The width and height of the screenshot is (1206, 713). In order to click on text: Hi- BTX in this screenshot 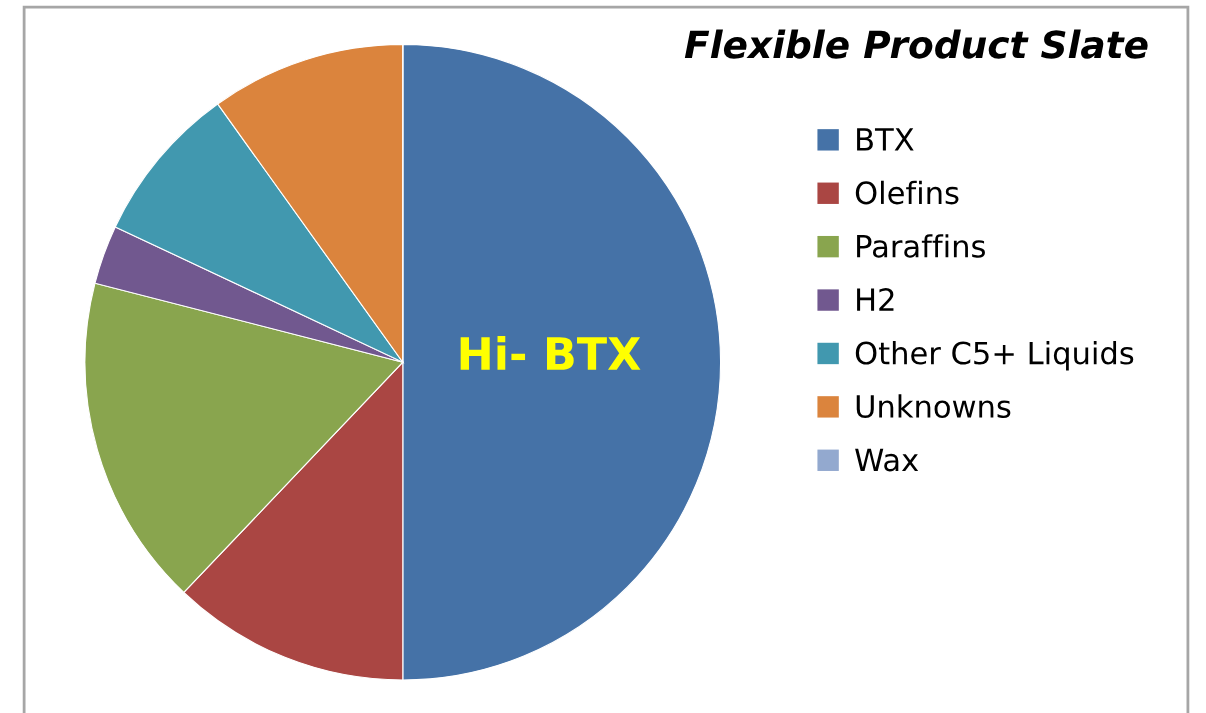, I will do `click(550, 352)`.